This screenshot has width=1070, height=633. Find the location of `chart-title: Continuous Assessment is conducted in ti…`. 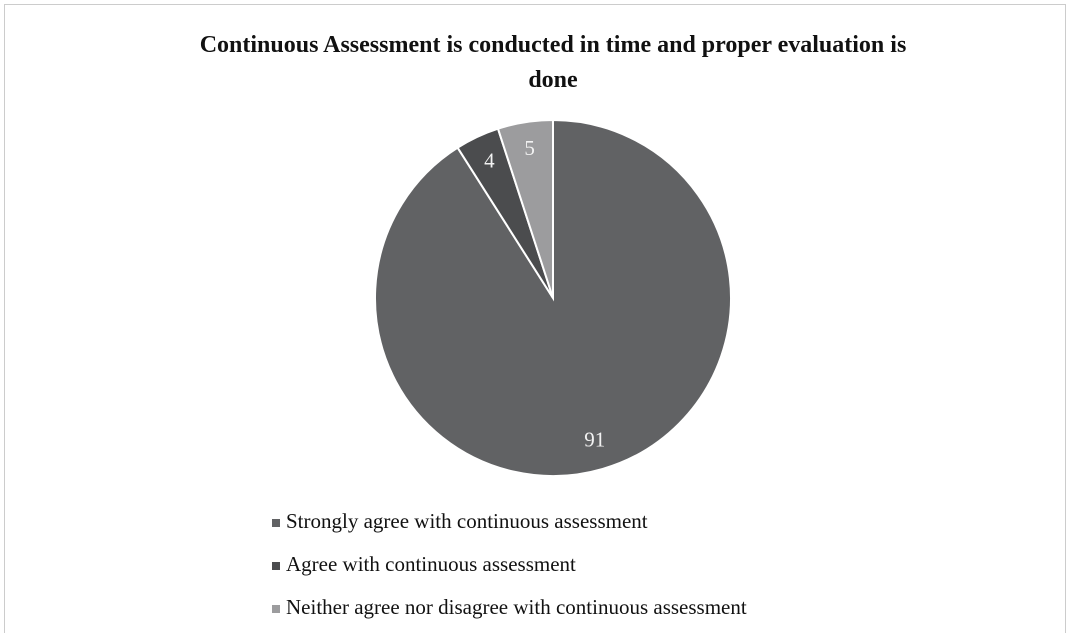

chart-title: Continuous Assessment is conducted in ti… is located at coordinates (553, 62).